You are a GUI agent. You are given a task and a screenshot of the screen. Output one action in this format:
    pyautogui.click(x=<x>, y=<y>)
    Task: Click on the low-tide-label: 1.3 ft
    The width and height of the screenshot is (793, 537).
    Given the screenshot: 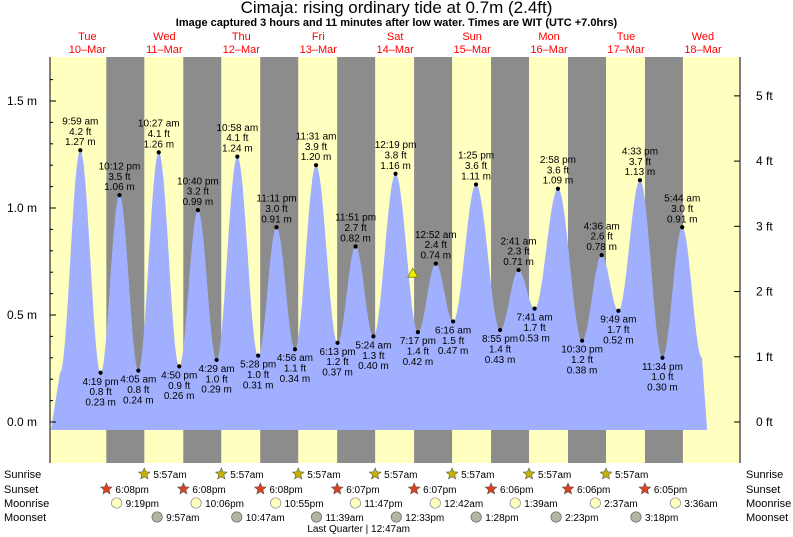 What is the action you would take?
    pyautogui.click(x=373, y=356)
    